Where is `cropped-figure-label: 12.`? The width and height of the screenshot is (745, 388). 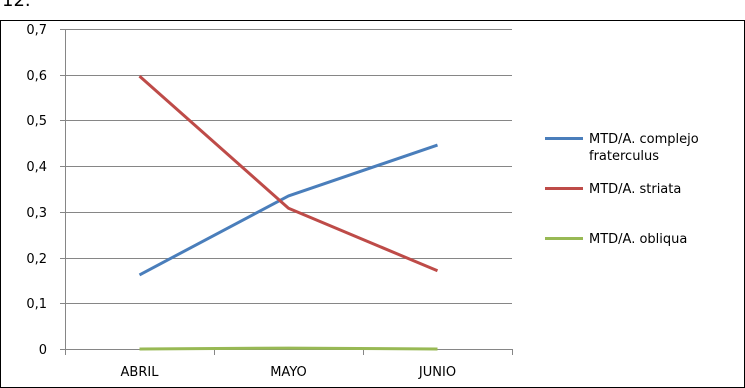
cropped-figure-label: 12. is located at coordinates (16, 5).